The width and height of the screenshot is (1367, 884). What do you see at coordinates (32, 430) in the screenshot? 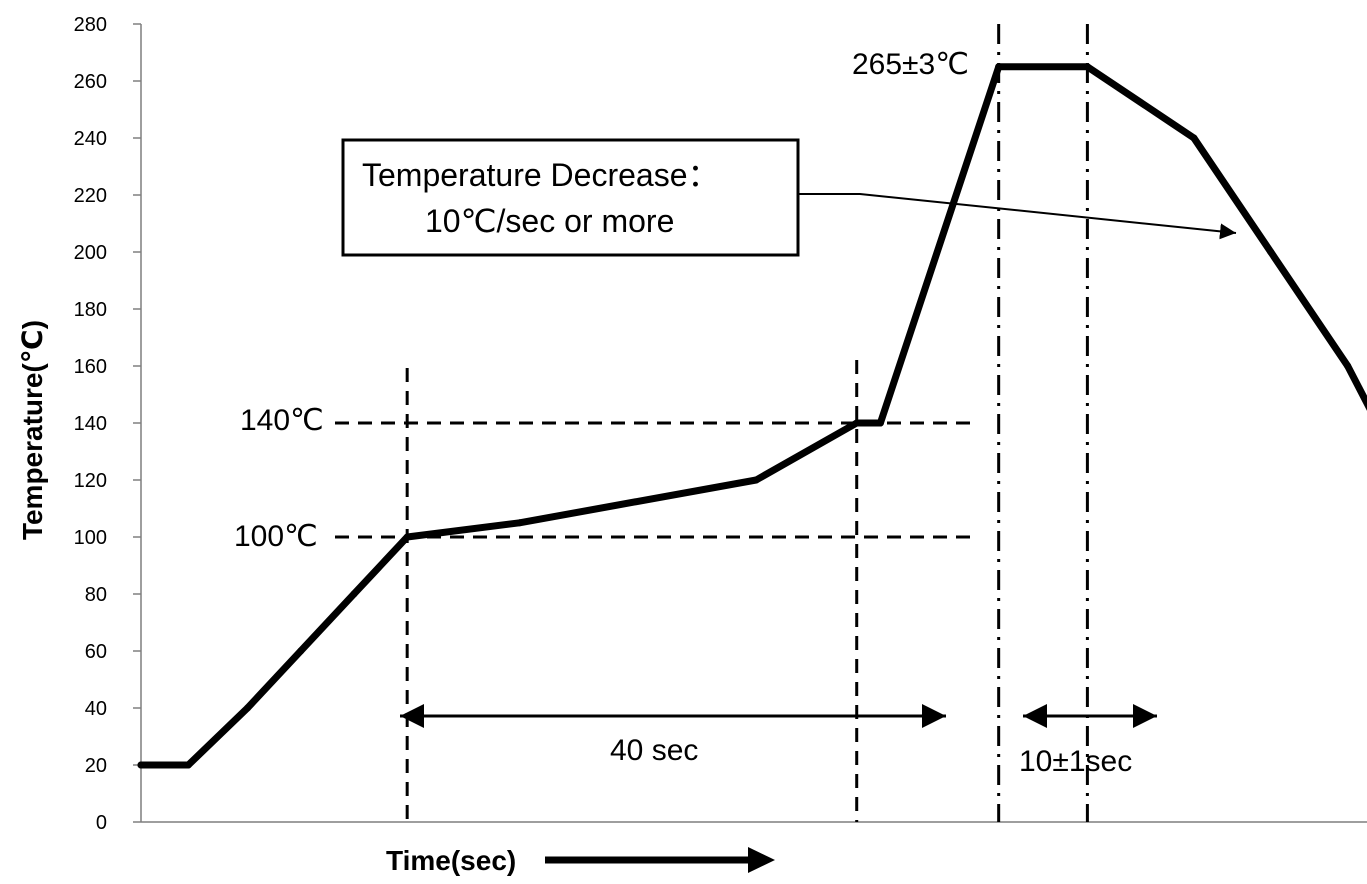
I see `y-axis-title: Temperature(℃)` at bounding box center [32, 430].